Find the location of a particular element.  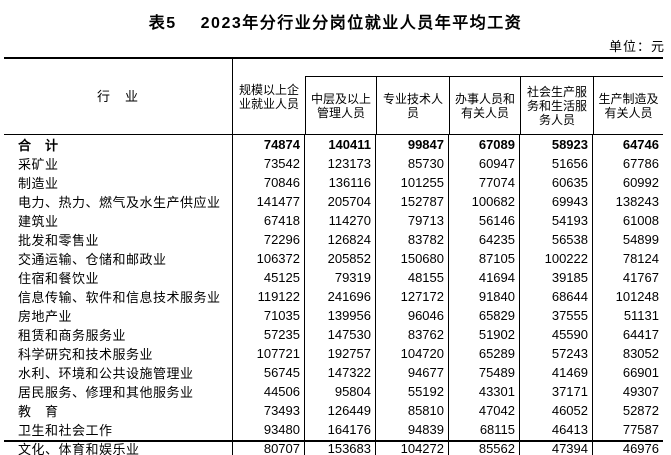

industry-name-cell: 信息传输、软件和信息技术服务业 is located at coordinates (118, 296).